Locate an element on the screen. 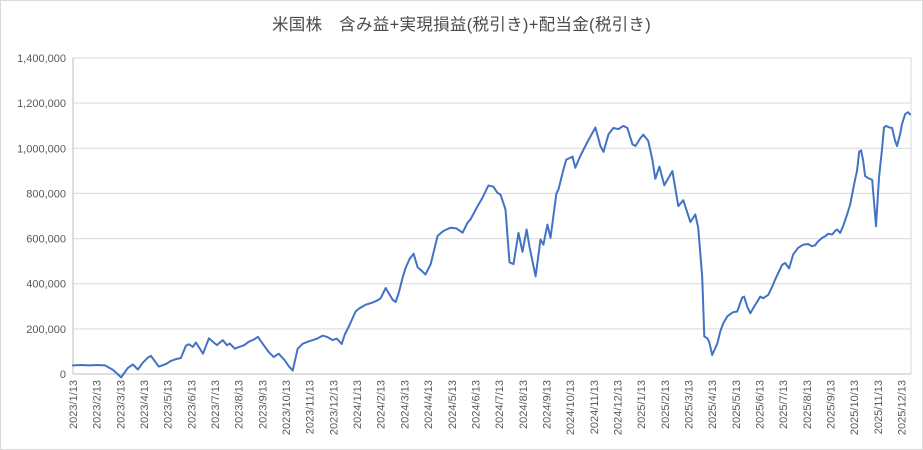 The width and height of the screenshot is (923, 450). x-tick-label: 2024/6/13 is located at coordinates (476, 404).